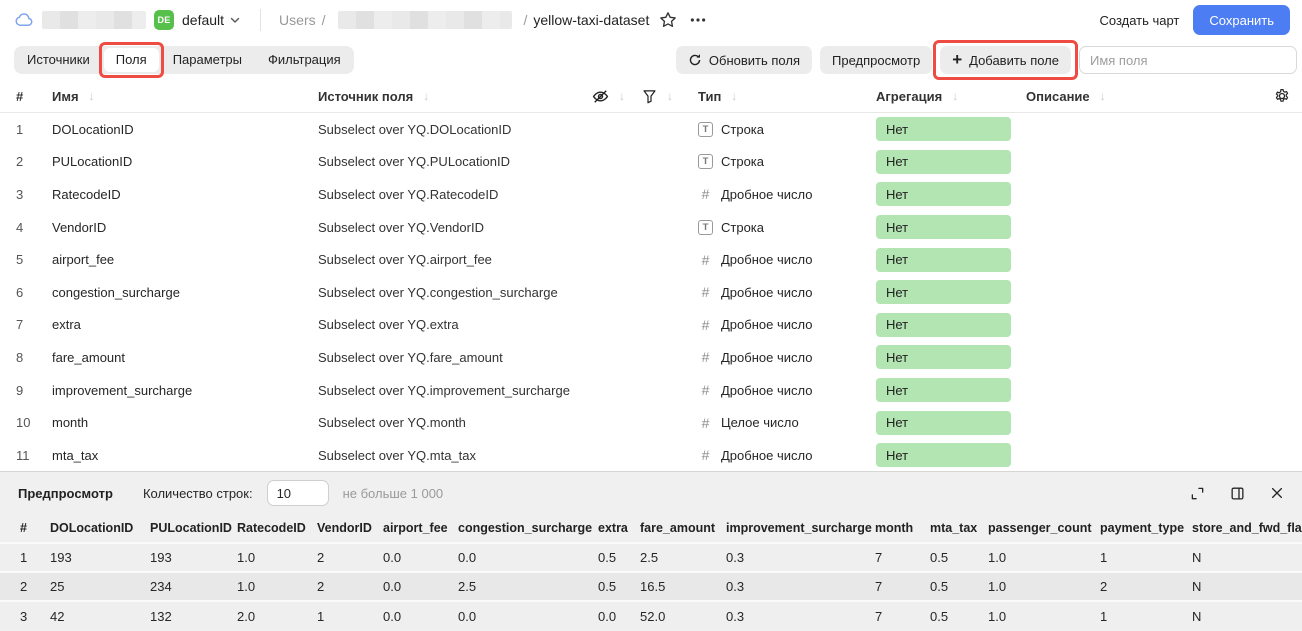  Describe the element at coordinates (58, 59) in the screenshot. I see `tab-sources: Источники` at that location.